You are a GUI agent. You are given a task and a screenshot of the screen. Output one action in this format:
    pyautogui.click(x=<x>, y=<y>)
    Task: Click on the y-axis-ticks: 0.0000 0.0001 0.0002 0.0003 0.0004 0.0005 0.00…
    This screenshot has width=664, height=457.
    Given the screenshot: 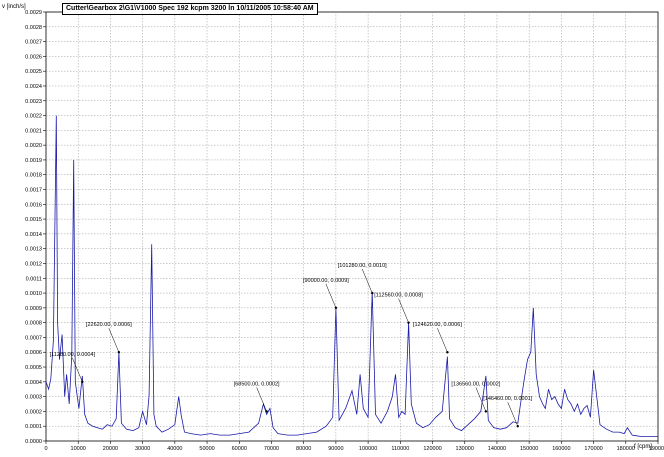 What is the action you would take?
    pyautogui.click(x=35, y=227)
    